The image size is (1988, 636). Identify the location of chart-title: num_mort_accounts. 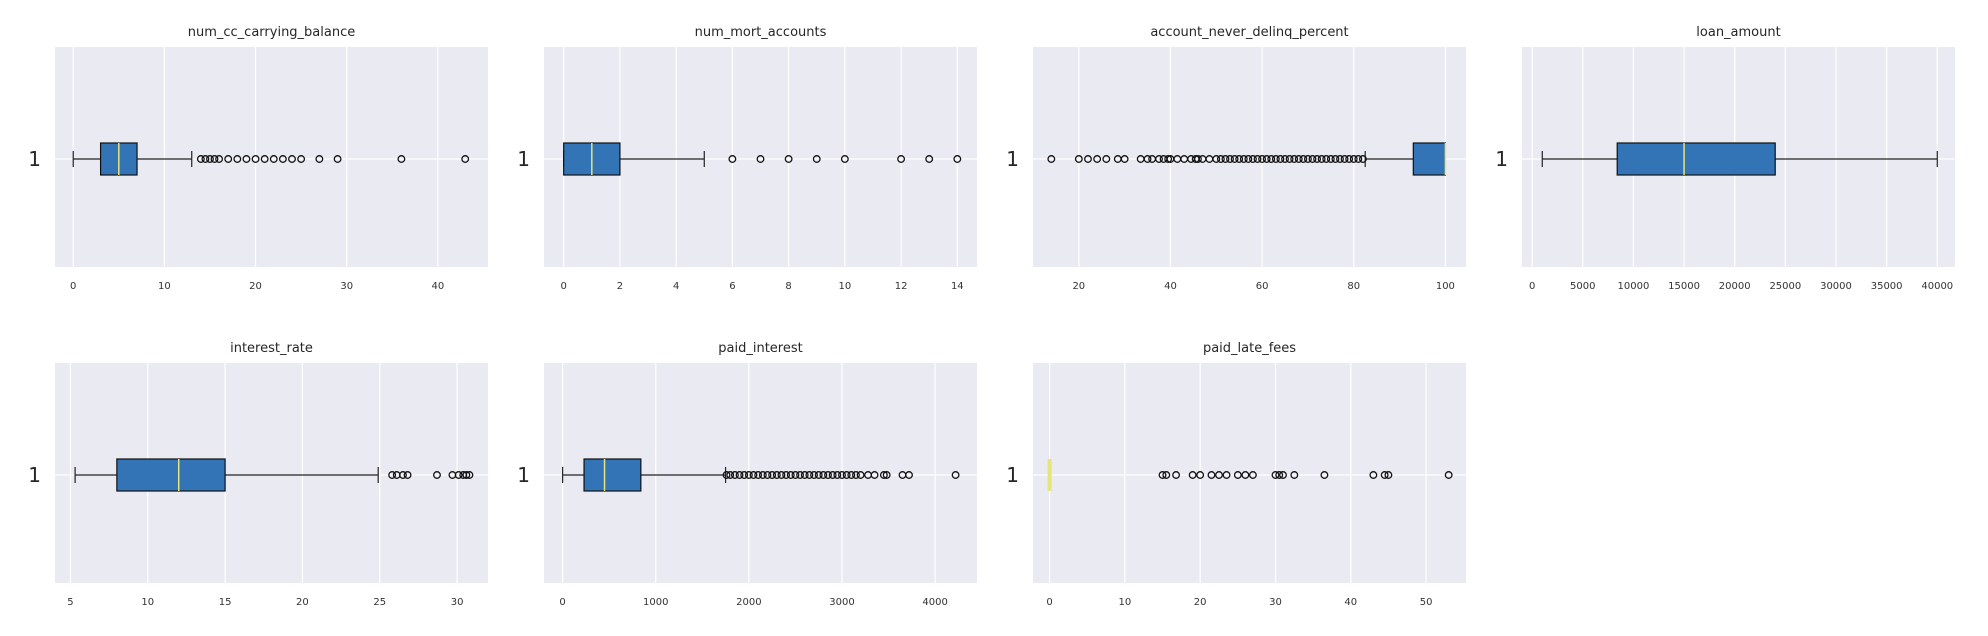
(760, 32).